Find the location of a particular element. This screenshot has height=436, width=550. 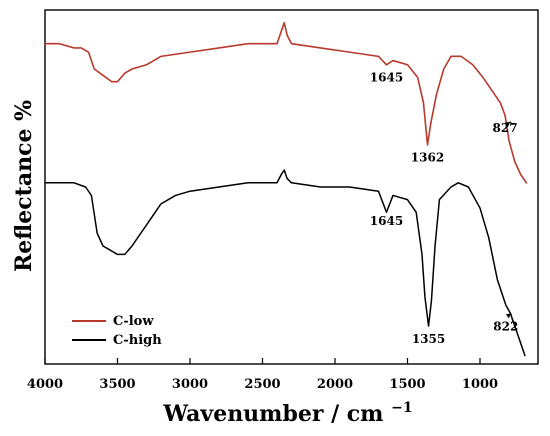

x-tick-label-3000: 3000 is located at coordinates (190, 384).